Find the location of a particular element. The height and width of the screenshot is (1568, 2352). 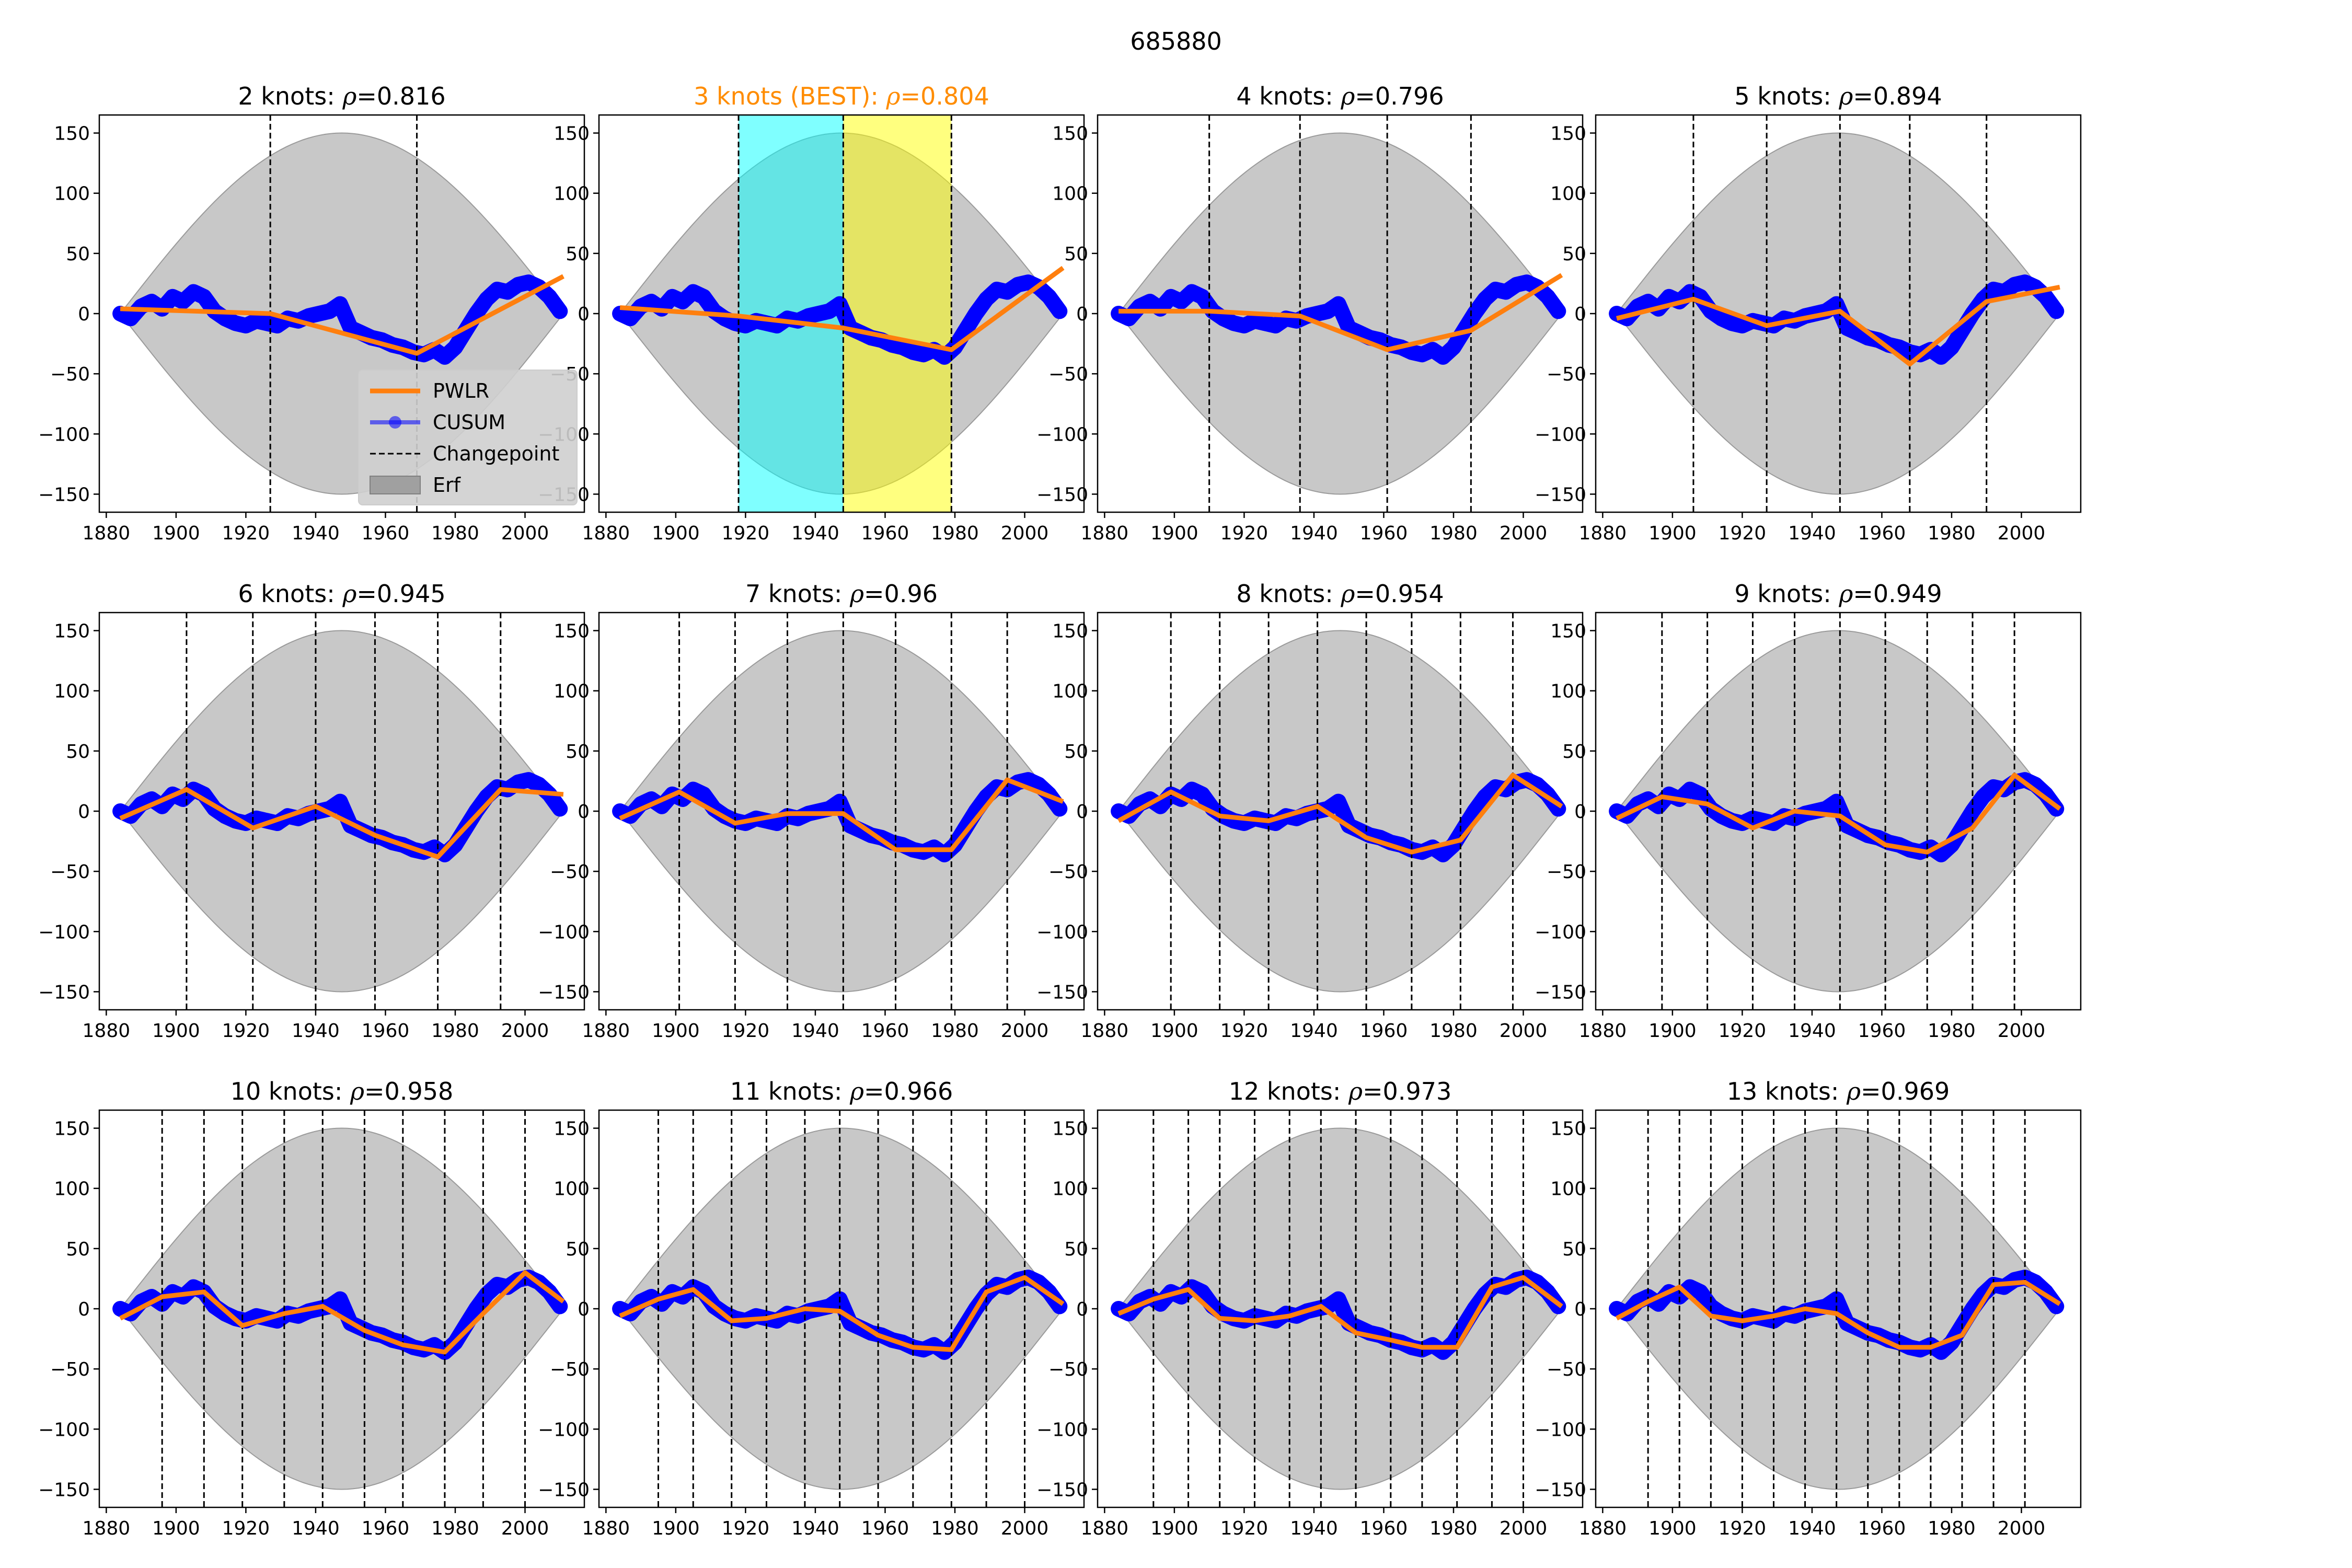

legend-box is located at coordinates (468, 437).